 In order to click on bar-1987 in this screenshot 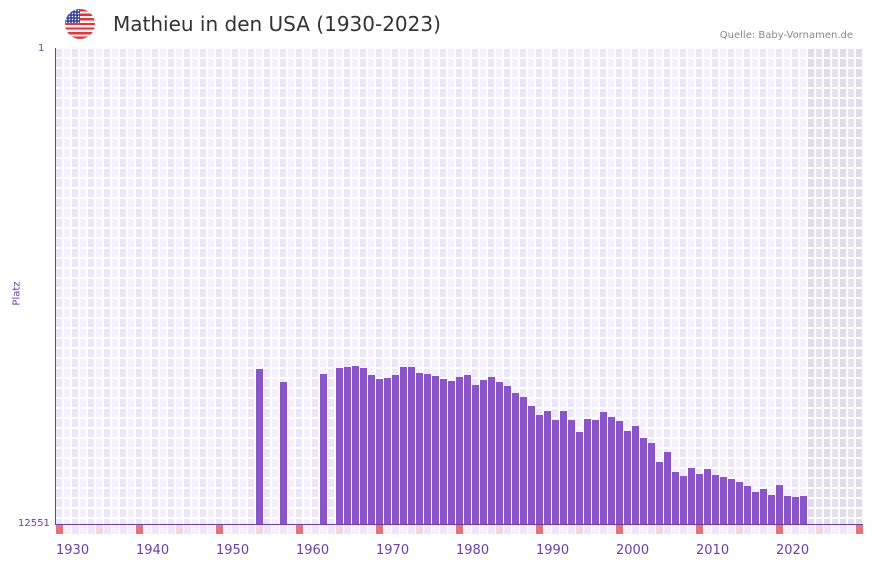, I will do `click(515, 458)`.